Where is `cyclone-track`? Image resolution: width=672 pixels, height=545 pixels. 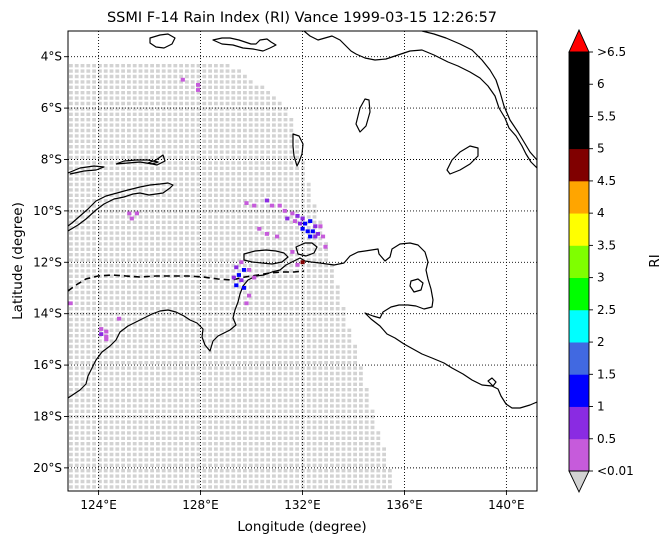
cyclone-track is located at coordinates (186, 281).